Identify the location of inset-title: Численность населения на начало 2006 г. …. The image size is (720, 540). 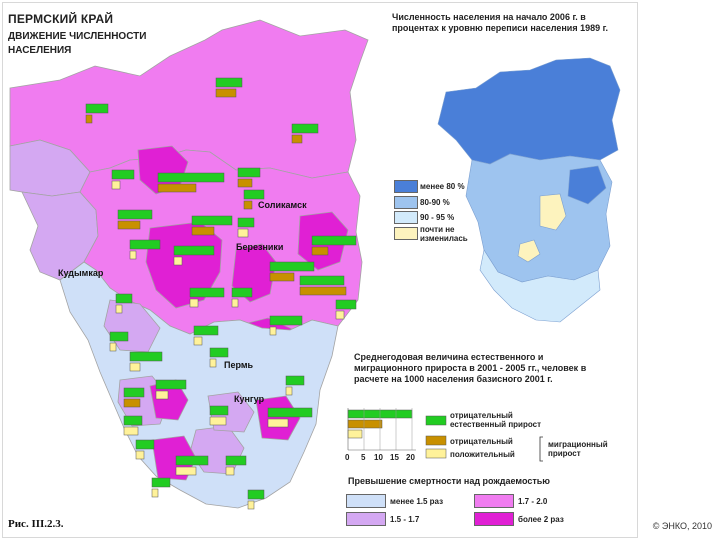
(500, 22).